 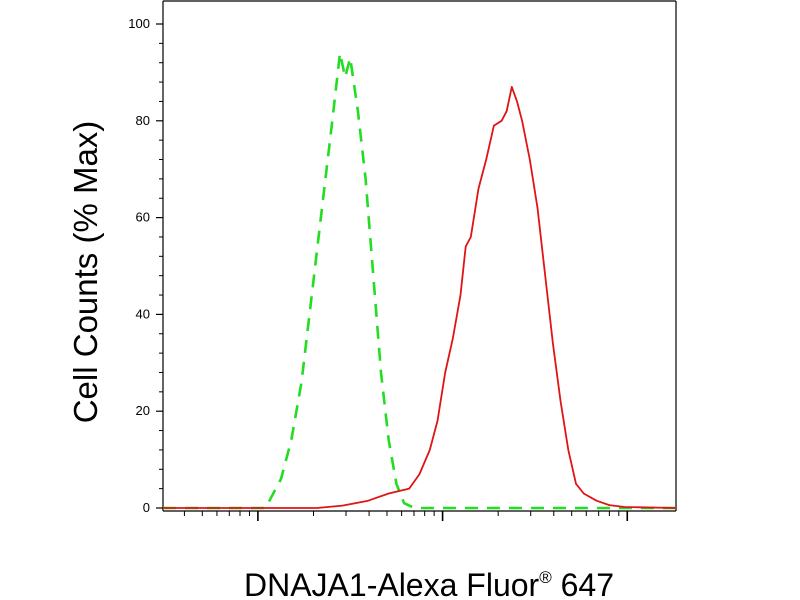 I want to click on y-tick-label: 40, so click(x=143, y=313).